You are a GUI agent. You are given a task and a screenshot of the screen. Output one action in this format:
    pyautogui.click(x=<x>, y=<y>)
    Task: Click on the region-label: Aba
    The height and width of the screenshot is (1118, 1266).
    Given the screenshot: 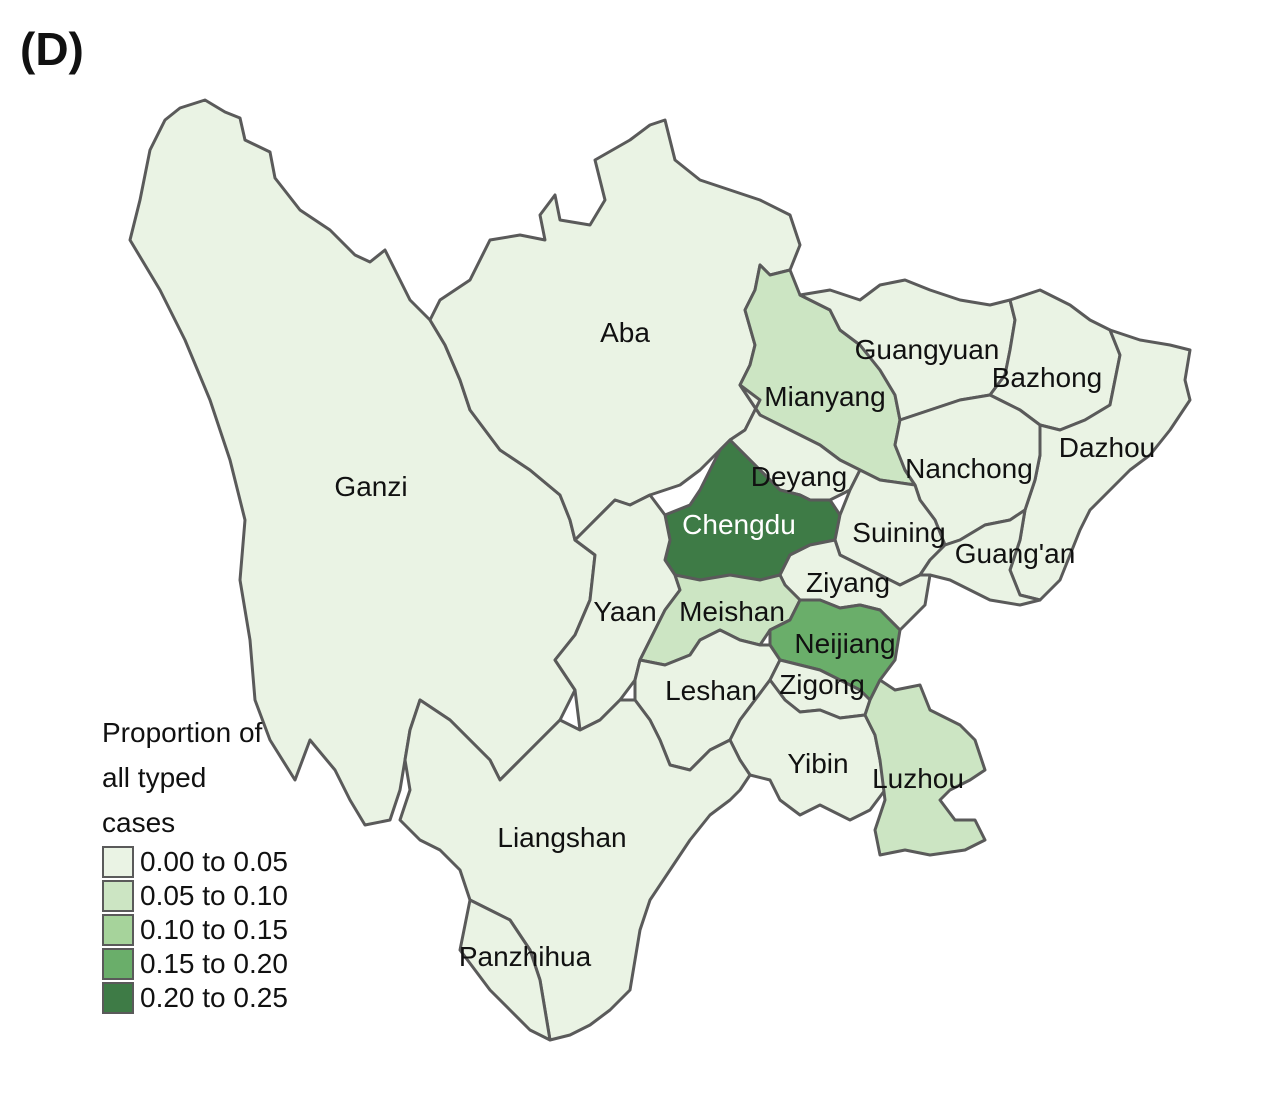 What is the action you would take?
    pyautogui.click(x=625, y=332)
    